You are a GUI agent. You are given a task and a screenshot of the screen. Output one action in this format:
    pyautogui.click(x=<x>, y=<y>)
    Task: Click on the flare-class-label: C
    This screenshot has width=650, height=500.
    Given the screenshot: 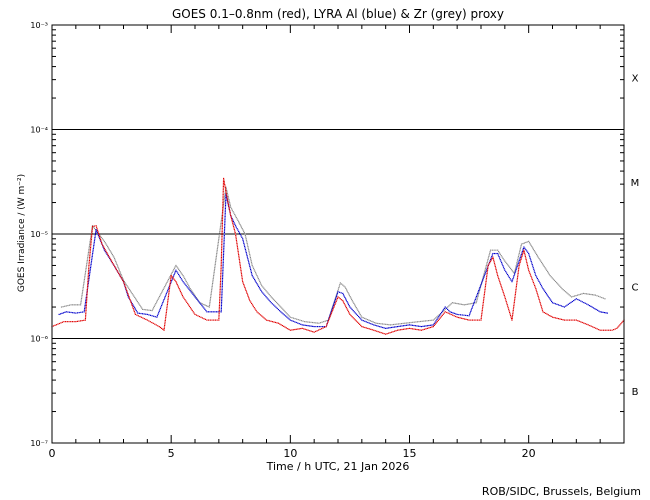 What is the action you would take?
    pyautogui.click(x=635, y=287)
    